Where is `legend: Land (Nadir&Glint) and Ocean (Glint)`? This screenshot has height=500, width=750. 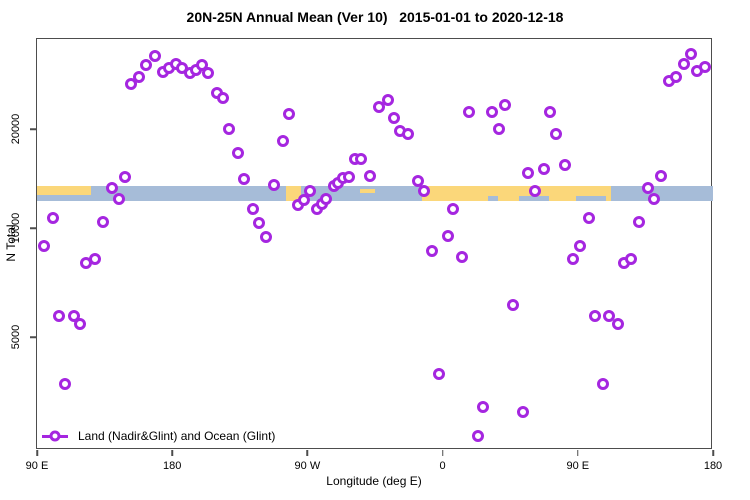 legend: Land (Nadir&Glint) and Ocean (Glint) is located at coordinates (158, 436).